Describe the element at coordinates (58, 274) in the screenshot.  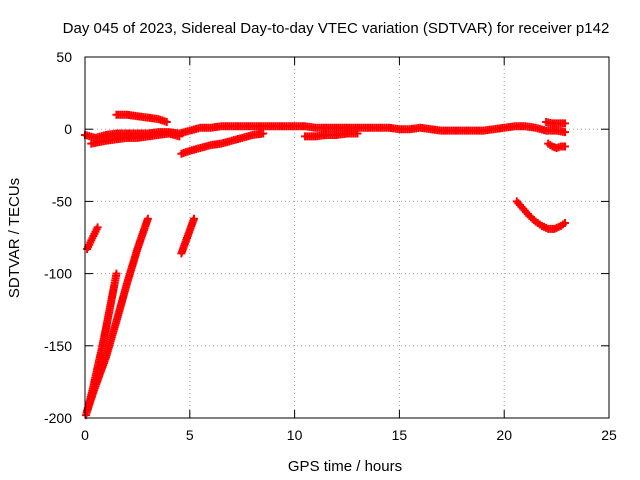
I see `y-tick-label: -100` at that location.